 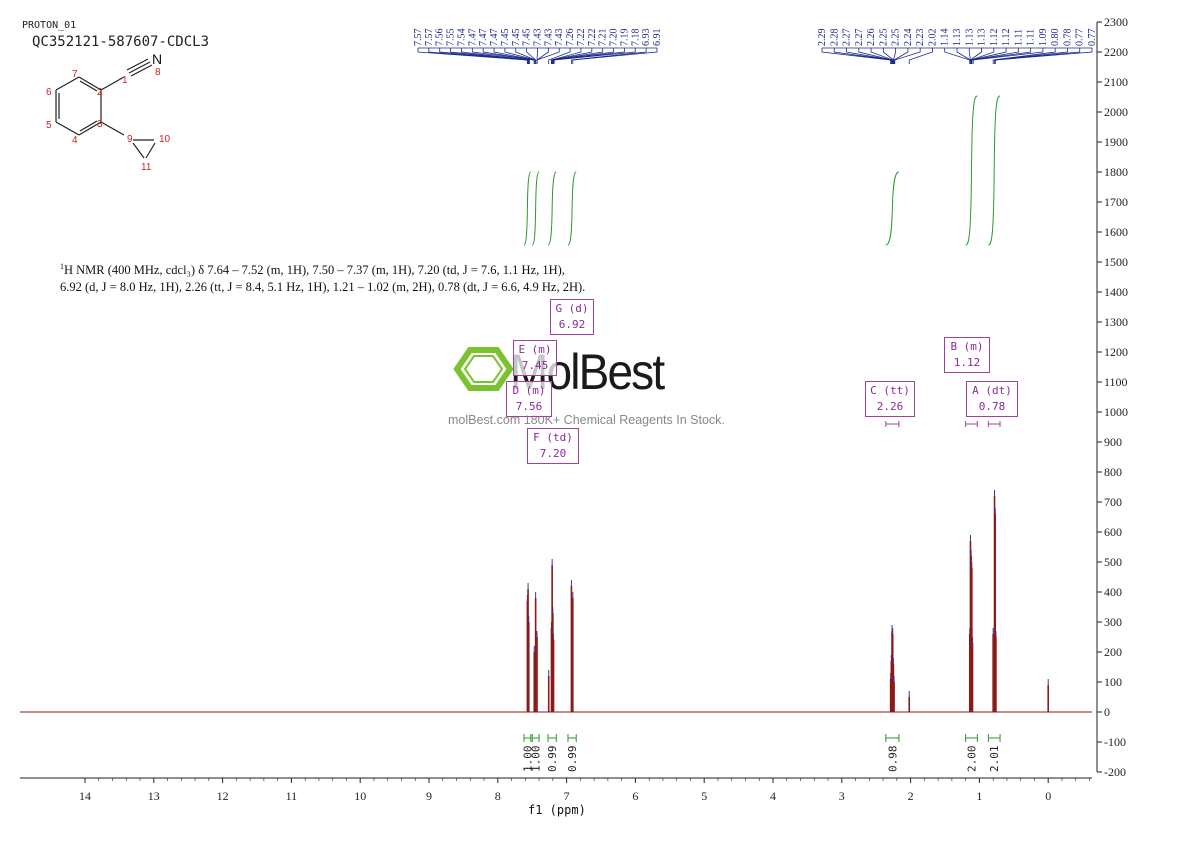 What do you see at coordinates (992, 399) in the screenshot?
I see `multiplet-box-a: A (dt) 0.78` at bounding box center [992, 399].